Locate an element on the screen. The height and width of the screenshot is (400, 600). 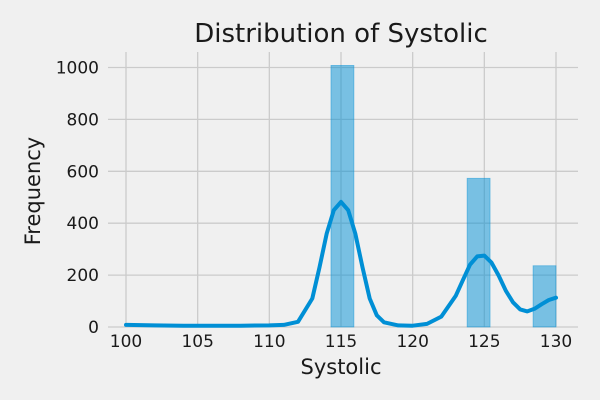
y-axis-label: Frequency is located at coordinates (33, 191).